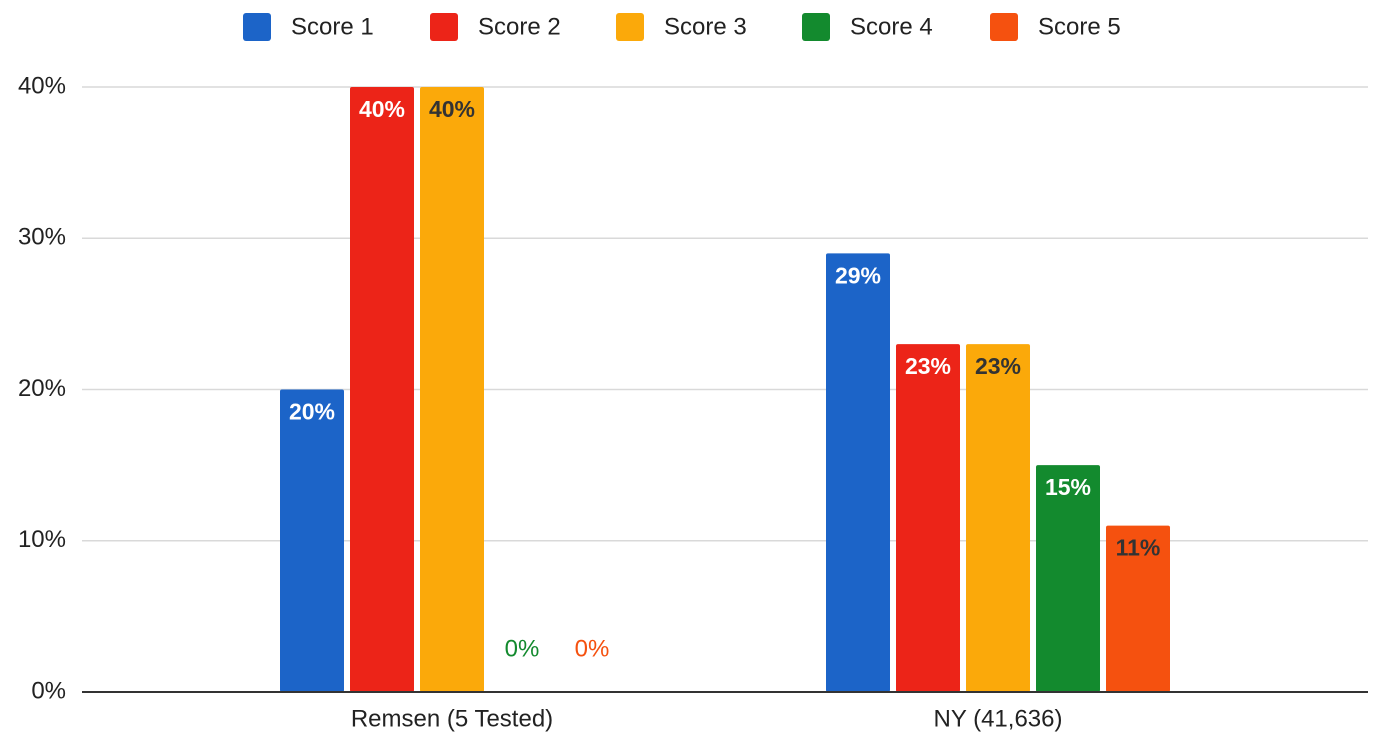 Image resolution: width=1374 pixels, height=738 pixels. I want to click on y-tick-label: 20%, so click(42, 388).